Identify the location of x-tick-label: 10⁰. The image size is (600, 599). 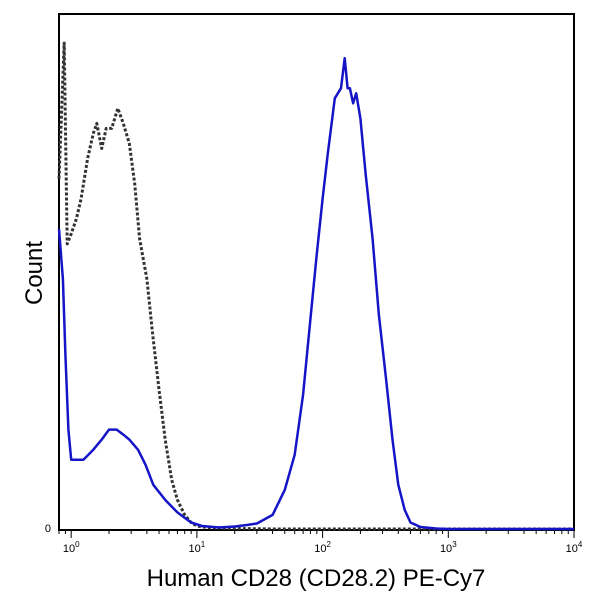
(71, 547).